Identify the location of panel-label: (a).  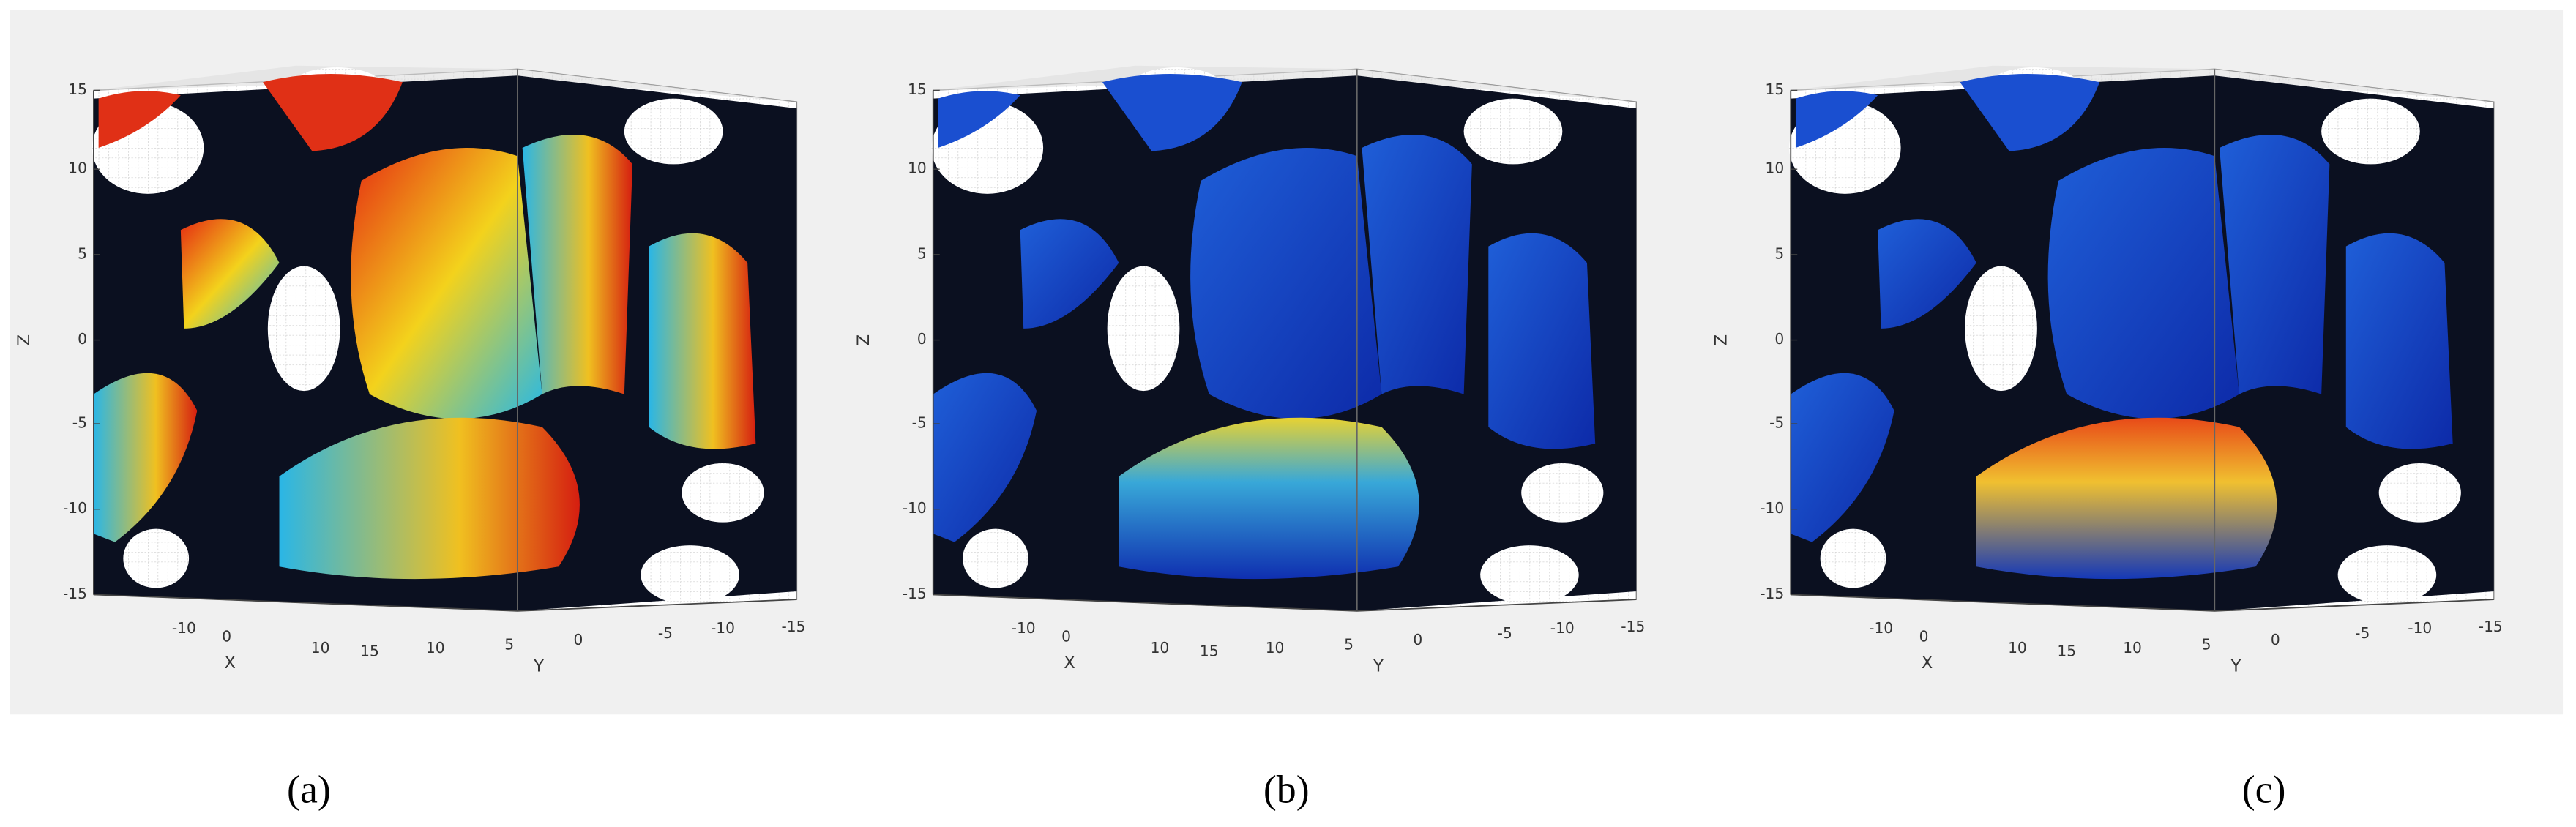
(309, 789).